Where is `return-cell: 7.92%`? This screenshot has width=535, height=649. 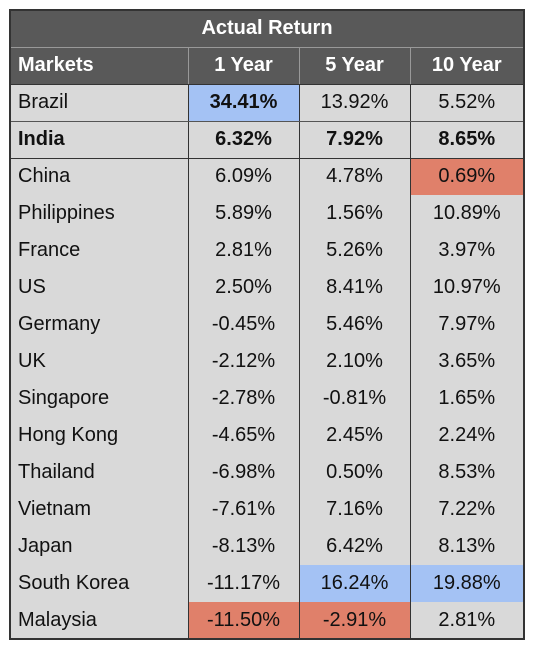 return-cell: 7.92% is located at coordinates (354, 140).